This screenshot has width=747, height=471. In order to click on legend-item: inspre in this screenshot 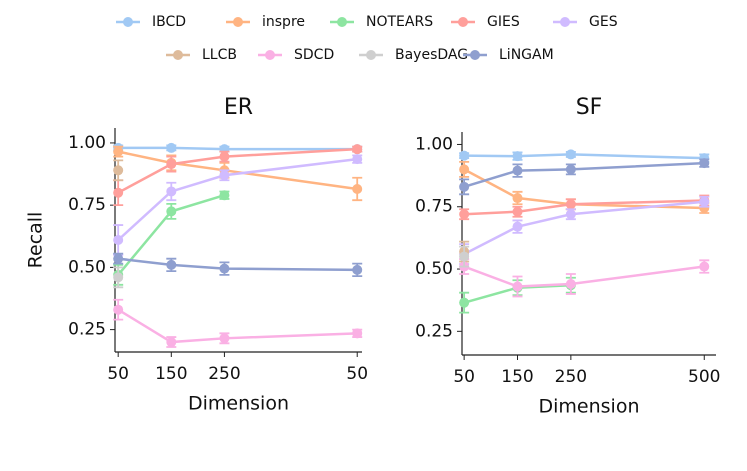, I will do `click(265, 22)`.